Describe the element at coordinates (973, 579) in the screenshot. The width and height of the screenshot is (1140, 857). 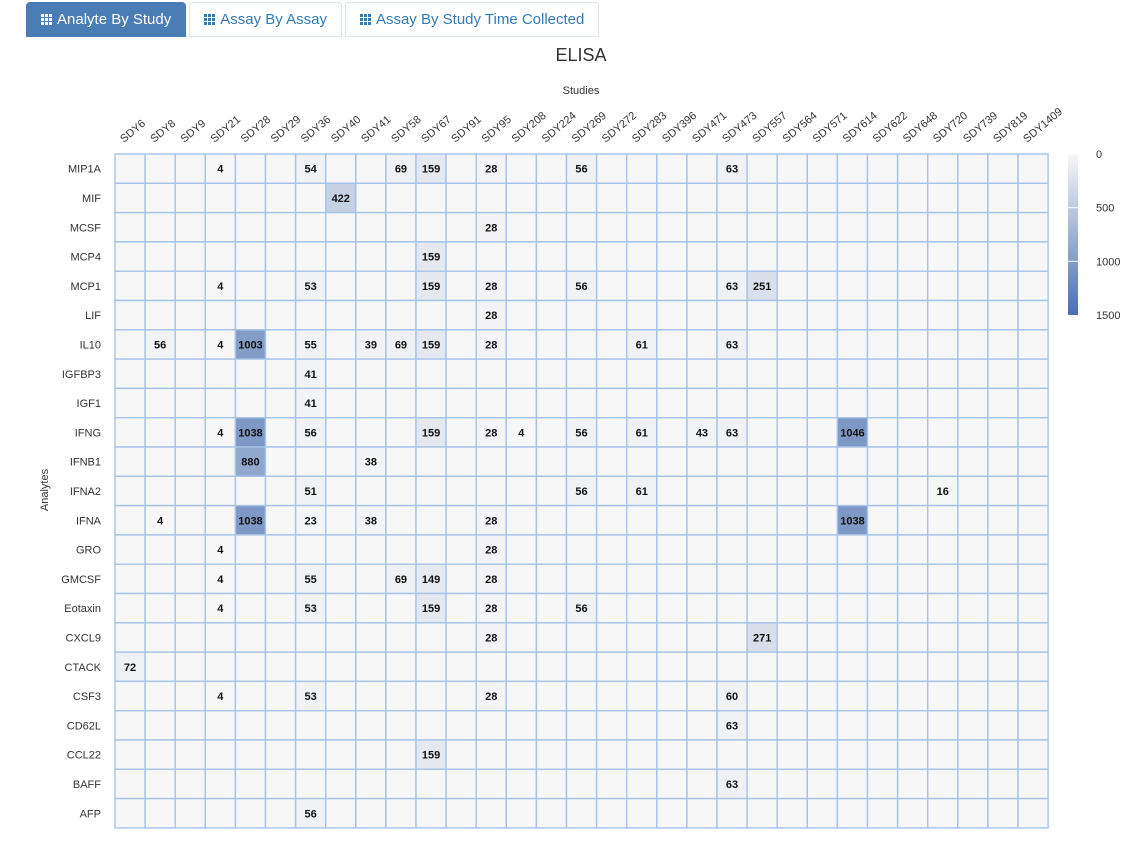
I see `heatmap-cell-gmcsf-sdy739` at that location.